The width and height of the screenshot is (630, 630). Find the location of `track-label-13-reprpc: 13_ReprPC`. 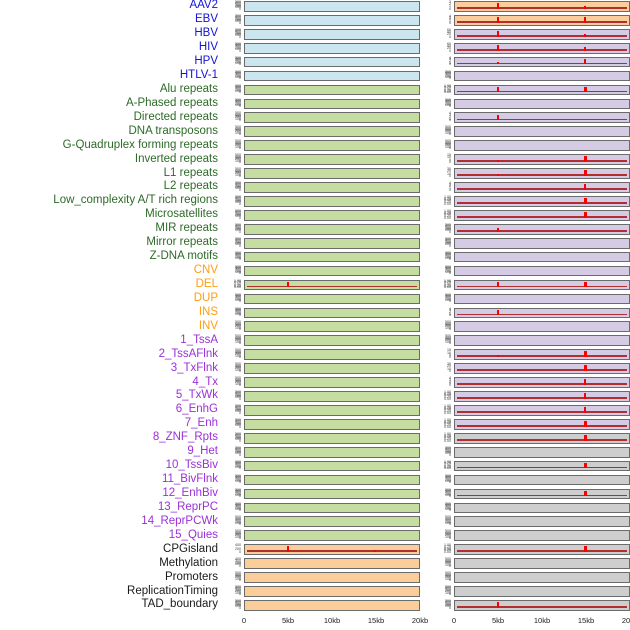

track-label-13-reprpc: 13_ReprPC is located at coordinates (187, 506).